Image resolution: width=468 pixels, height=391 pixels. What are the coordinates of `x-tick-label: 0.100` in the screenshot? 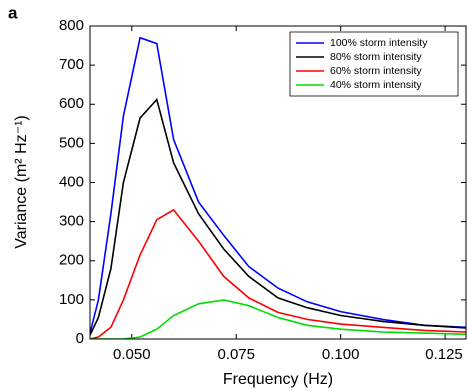 It's located at (341, 354).